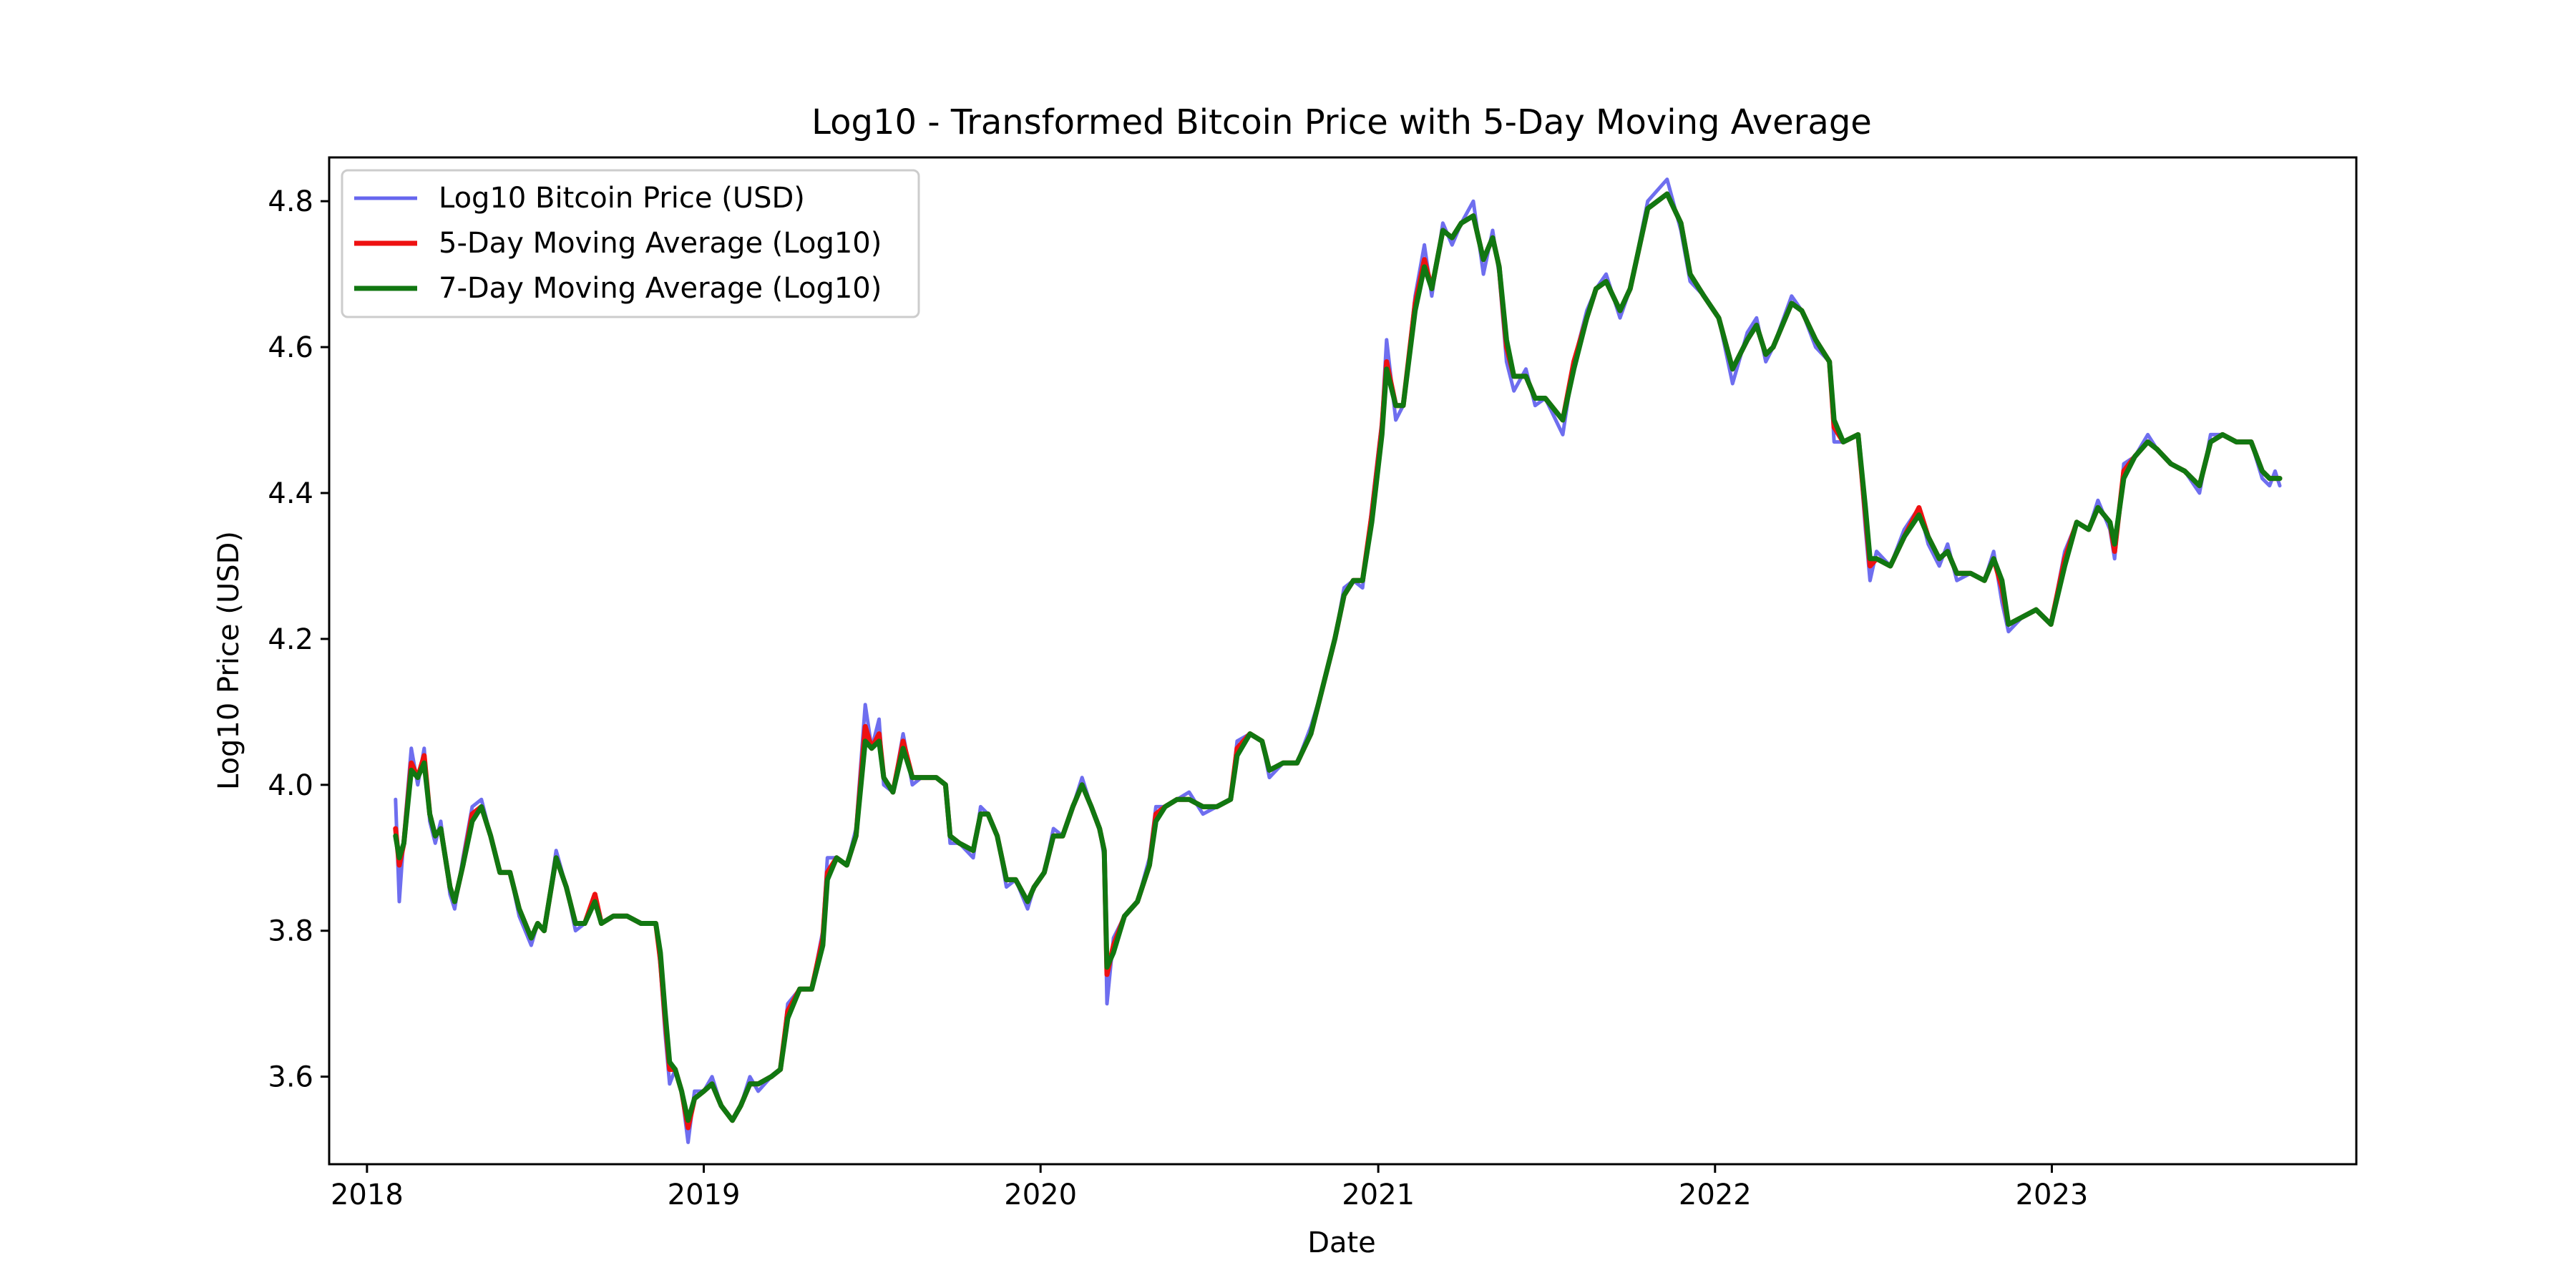 The image size is (2576, 1288). What do you see at coordinates (1715, 1195) in the screenshot?
I see `x-tick-label: 2022` at bounding box center [1715, 1195].